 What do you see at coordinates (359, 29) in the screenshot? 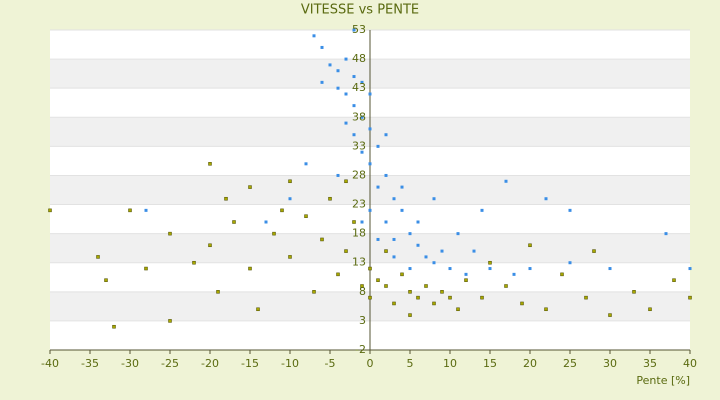
I see `y-tick-label: 53` at bounding box center [359, 29].